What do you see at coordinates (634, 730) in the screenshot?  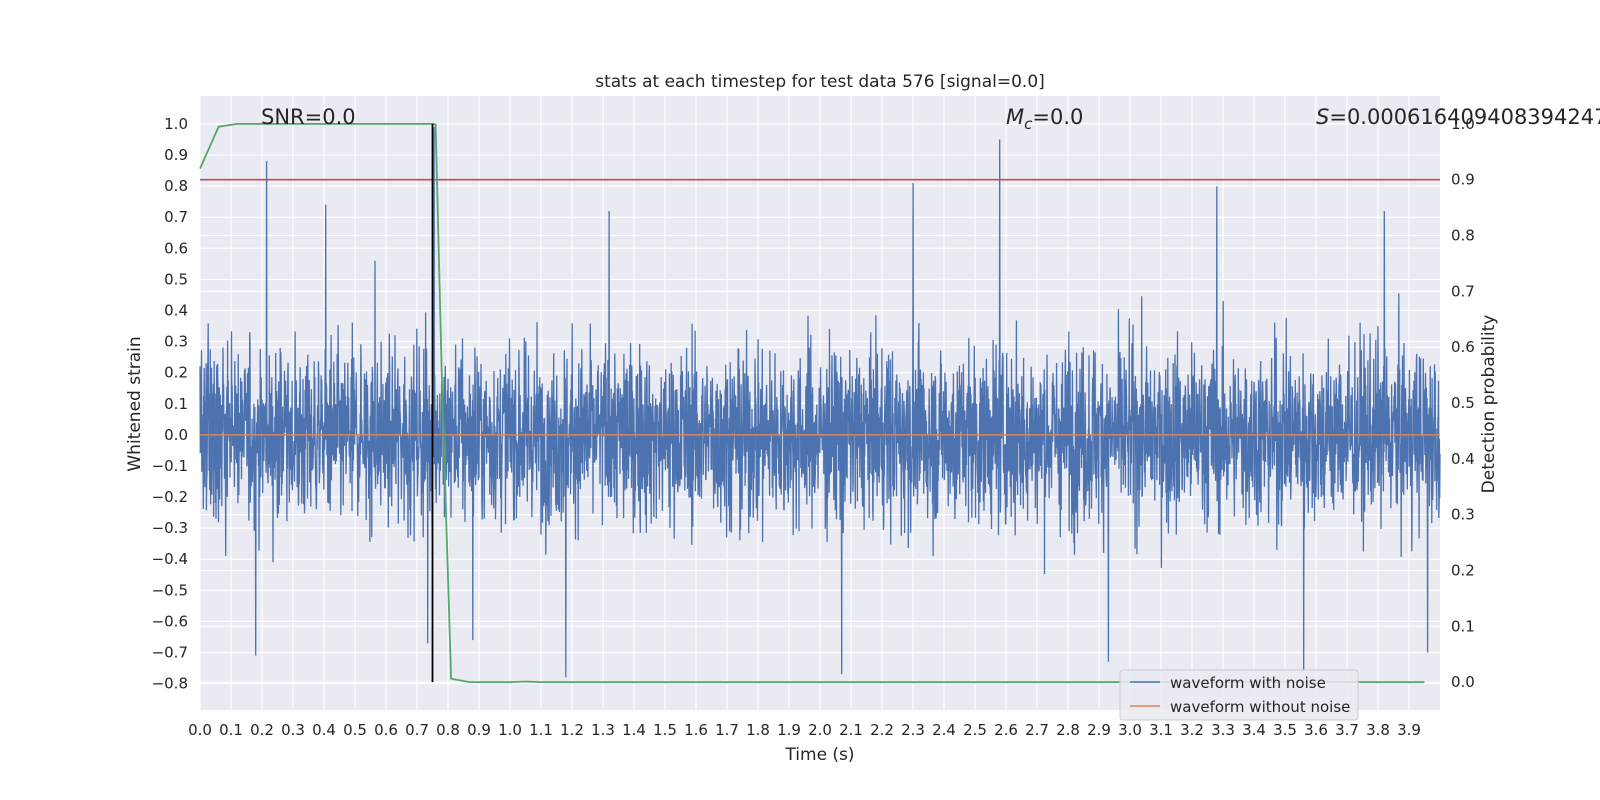 I see `x-tick-label: 1.4` at bounding box center [634, 730].